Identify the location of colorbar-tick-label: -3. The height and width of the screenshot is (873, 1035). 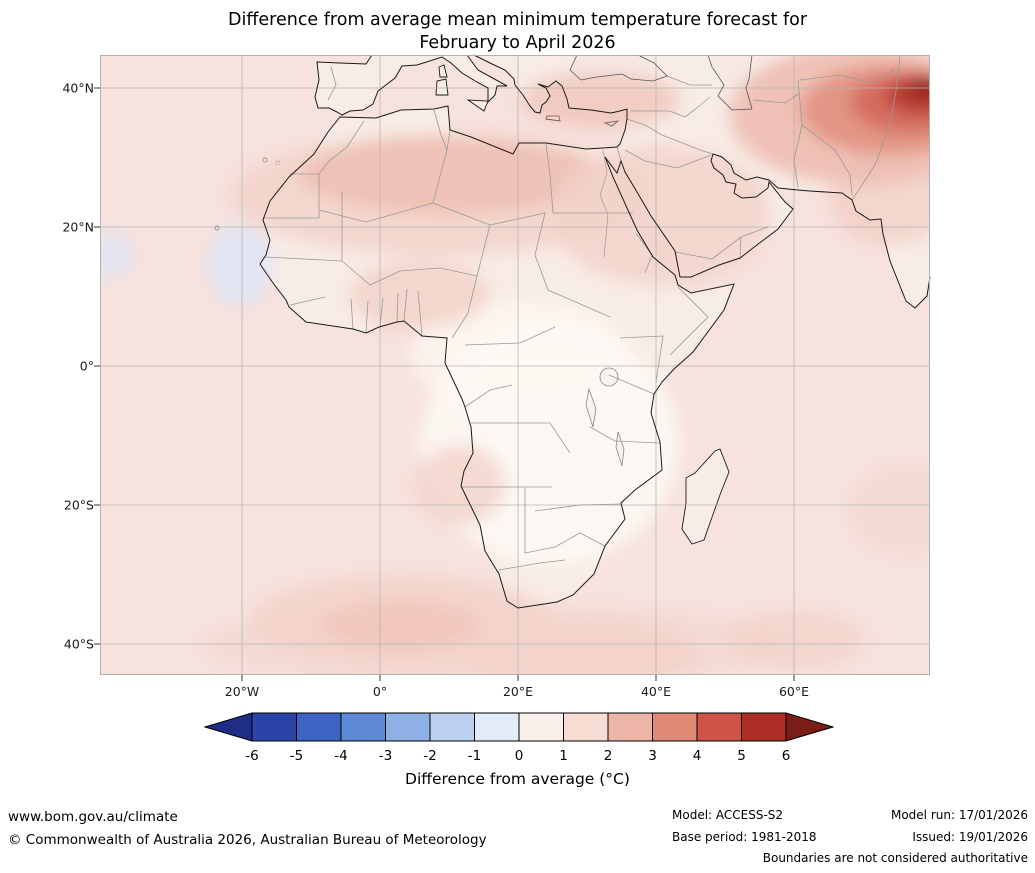
(385, 756).